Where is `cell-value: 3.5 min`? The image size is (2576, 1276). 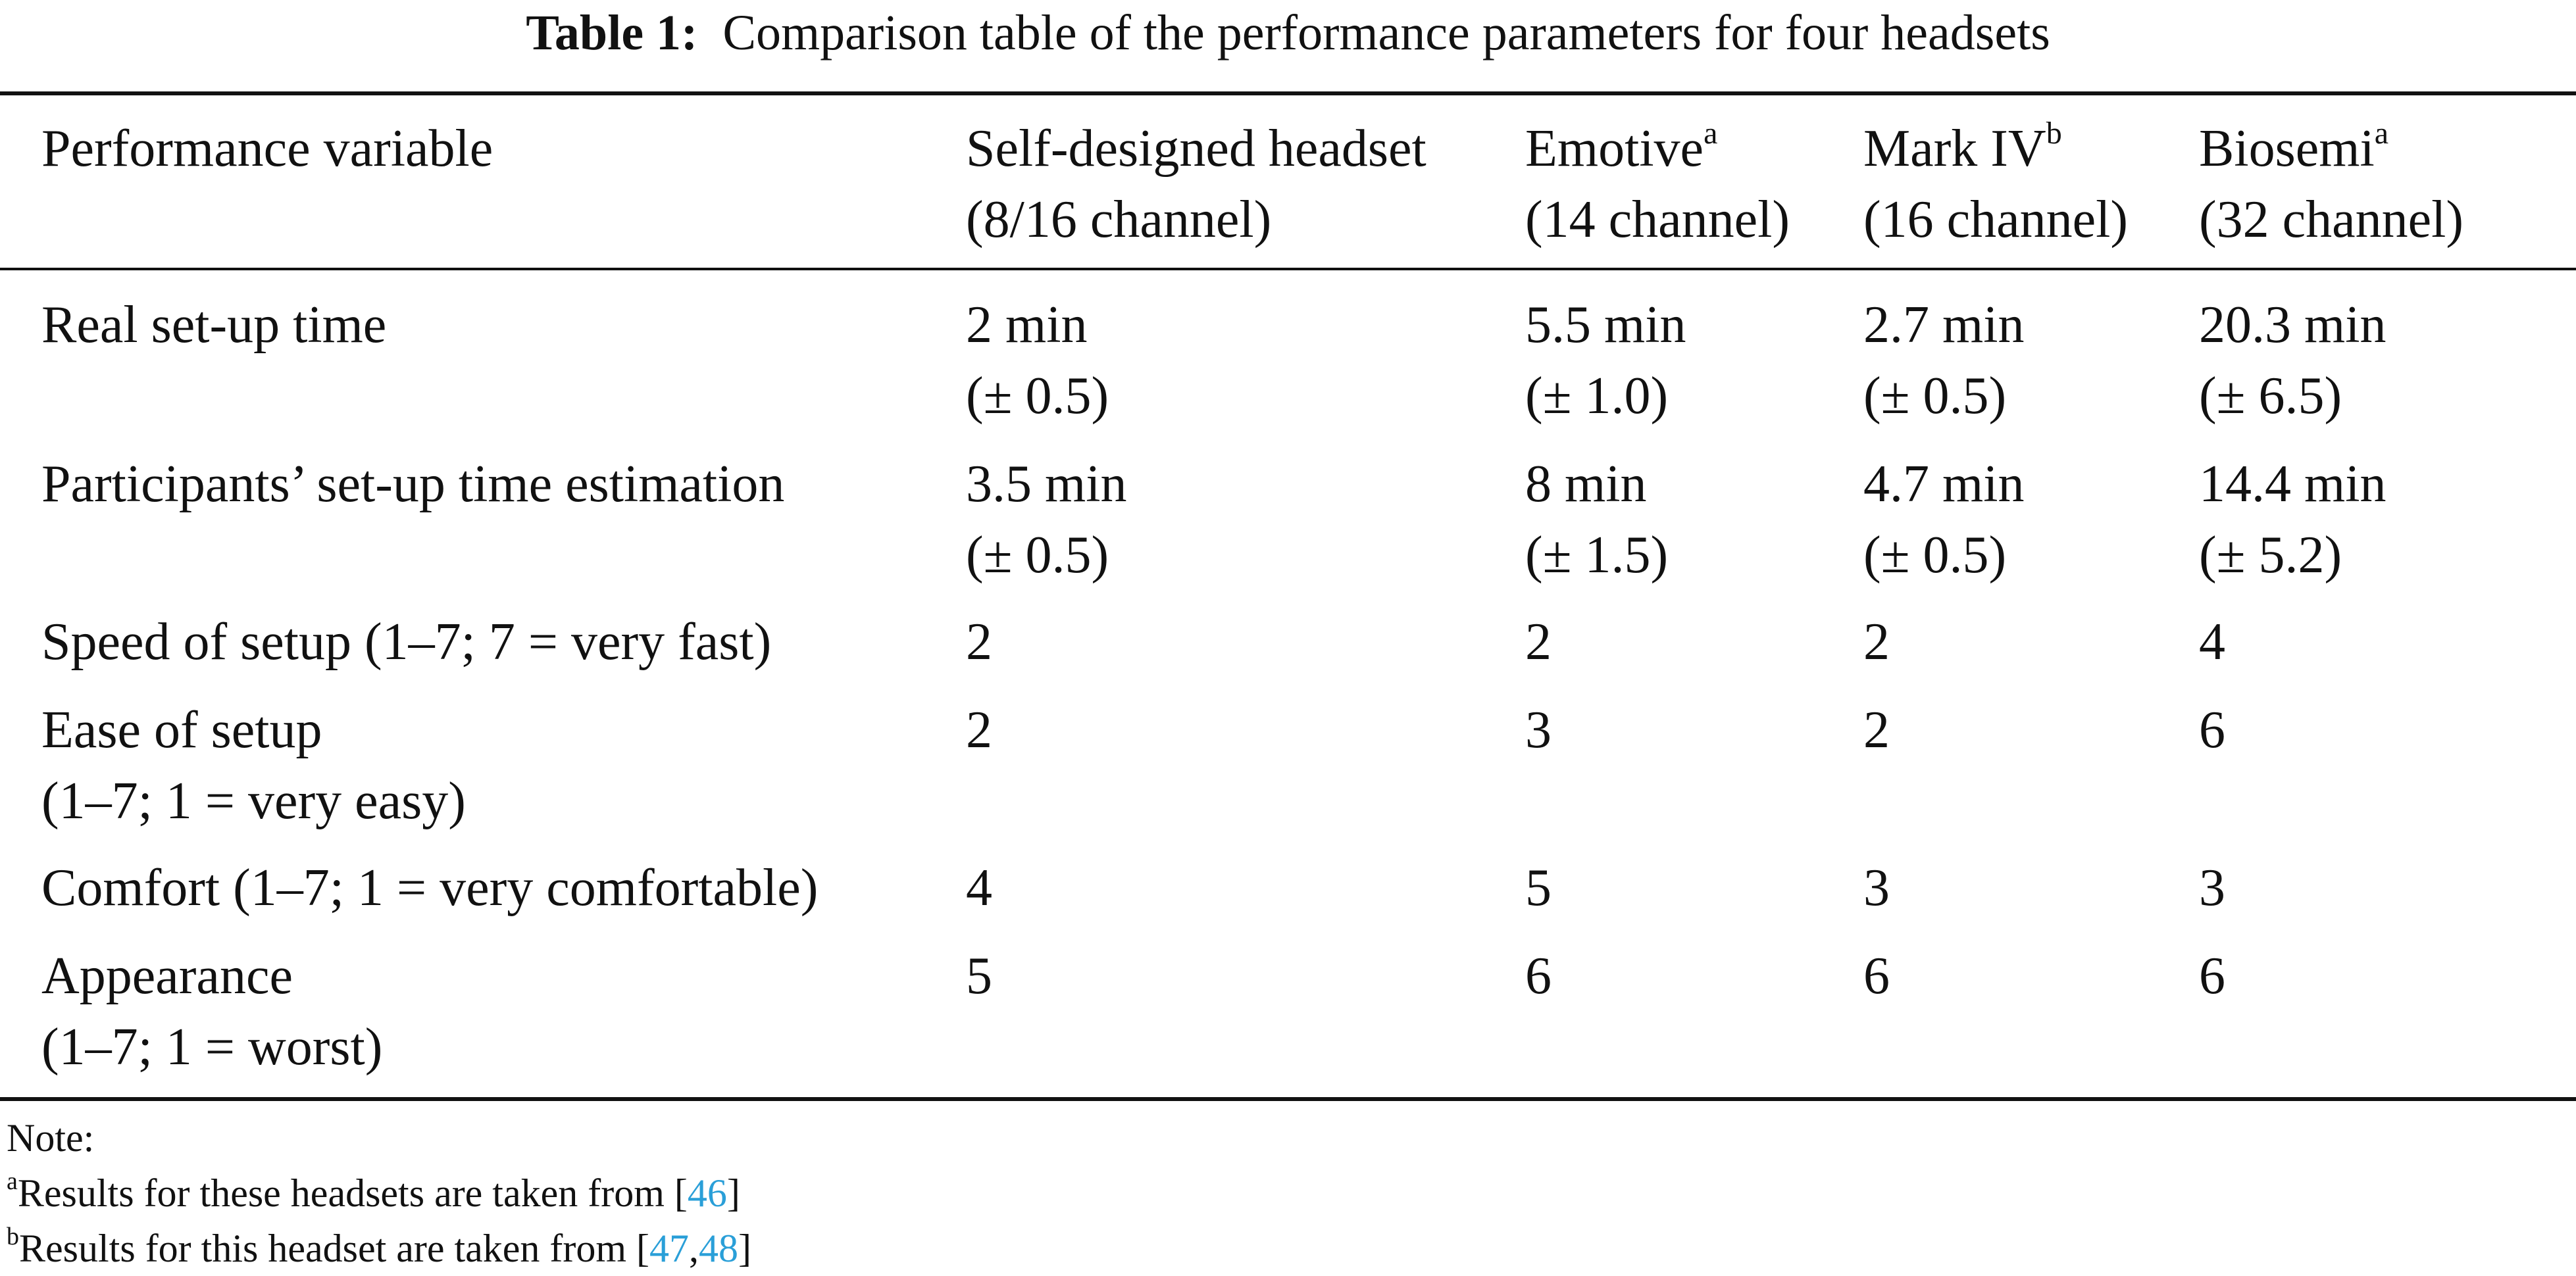 cell-value: 3.5 min is located at coordinates (1046, 484).